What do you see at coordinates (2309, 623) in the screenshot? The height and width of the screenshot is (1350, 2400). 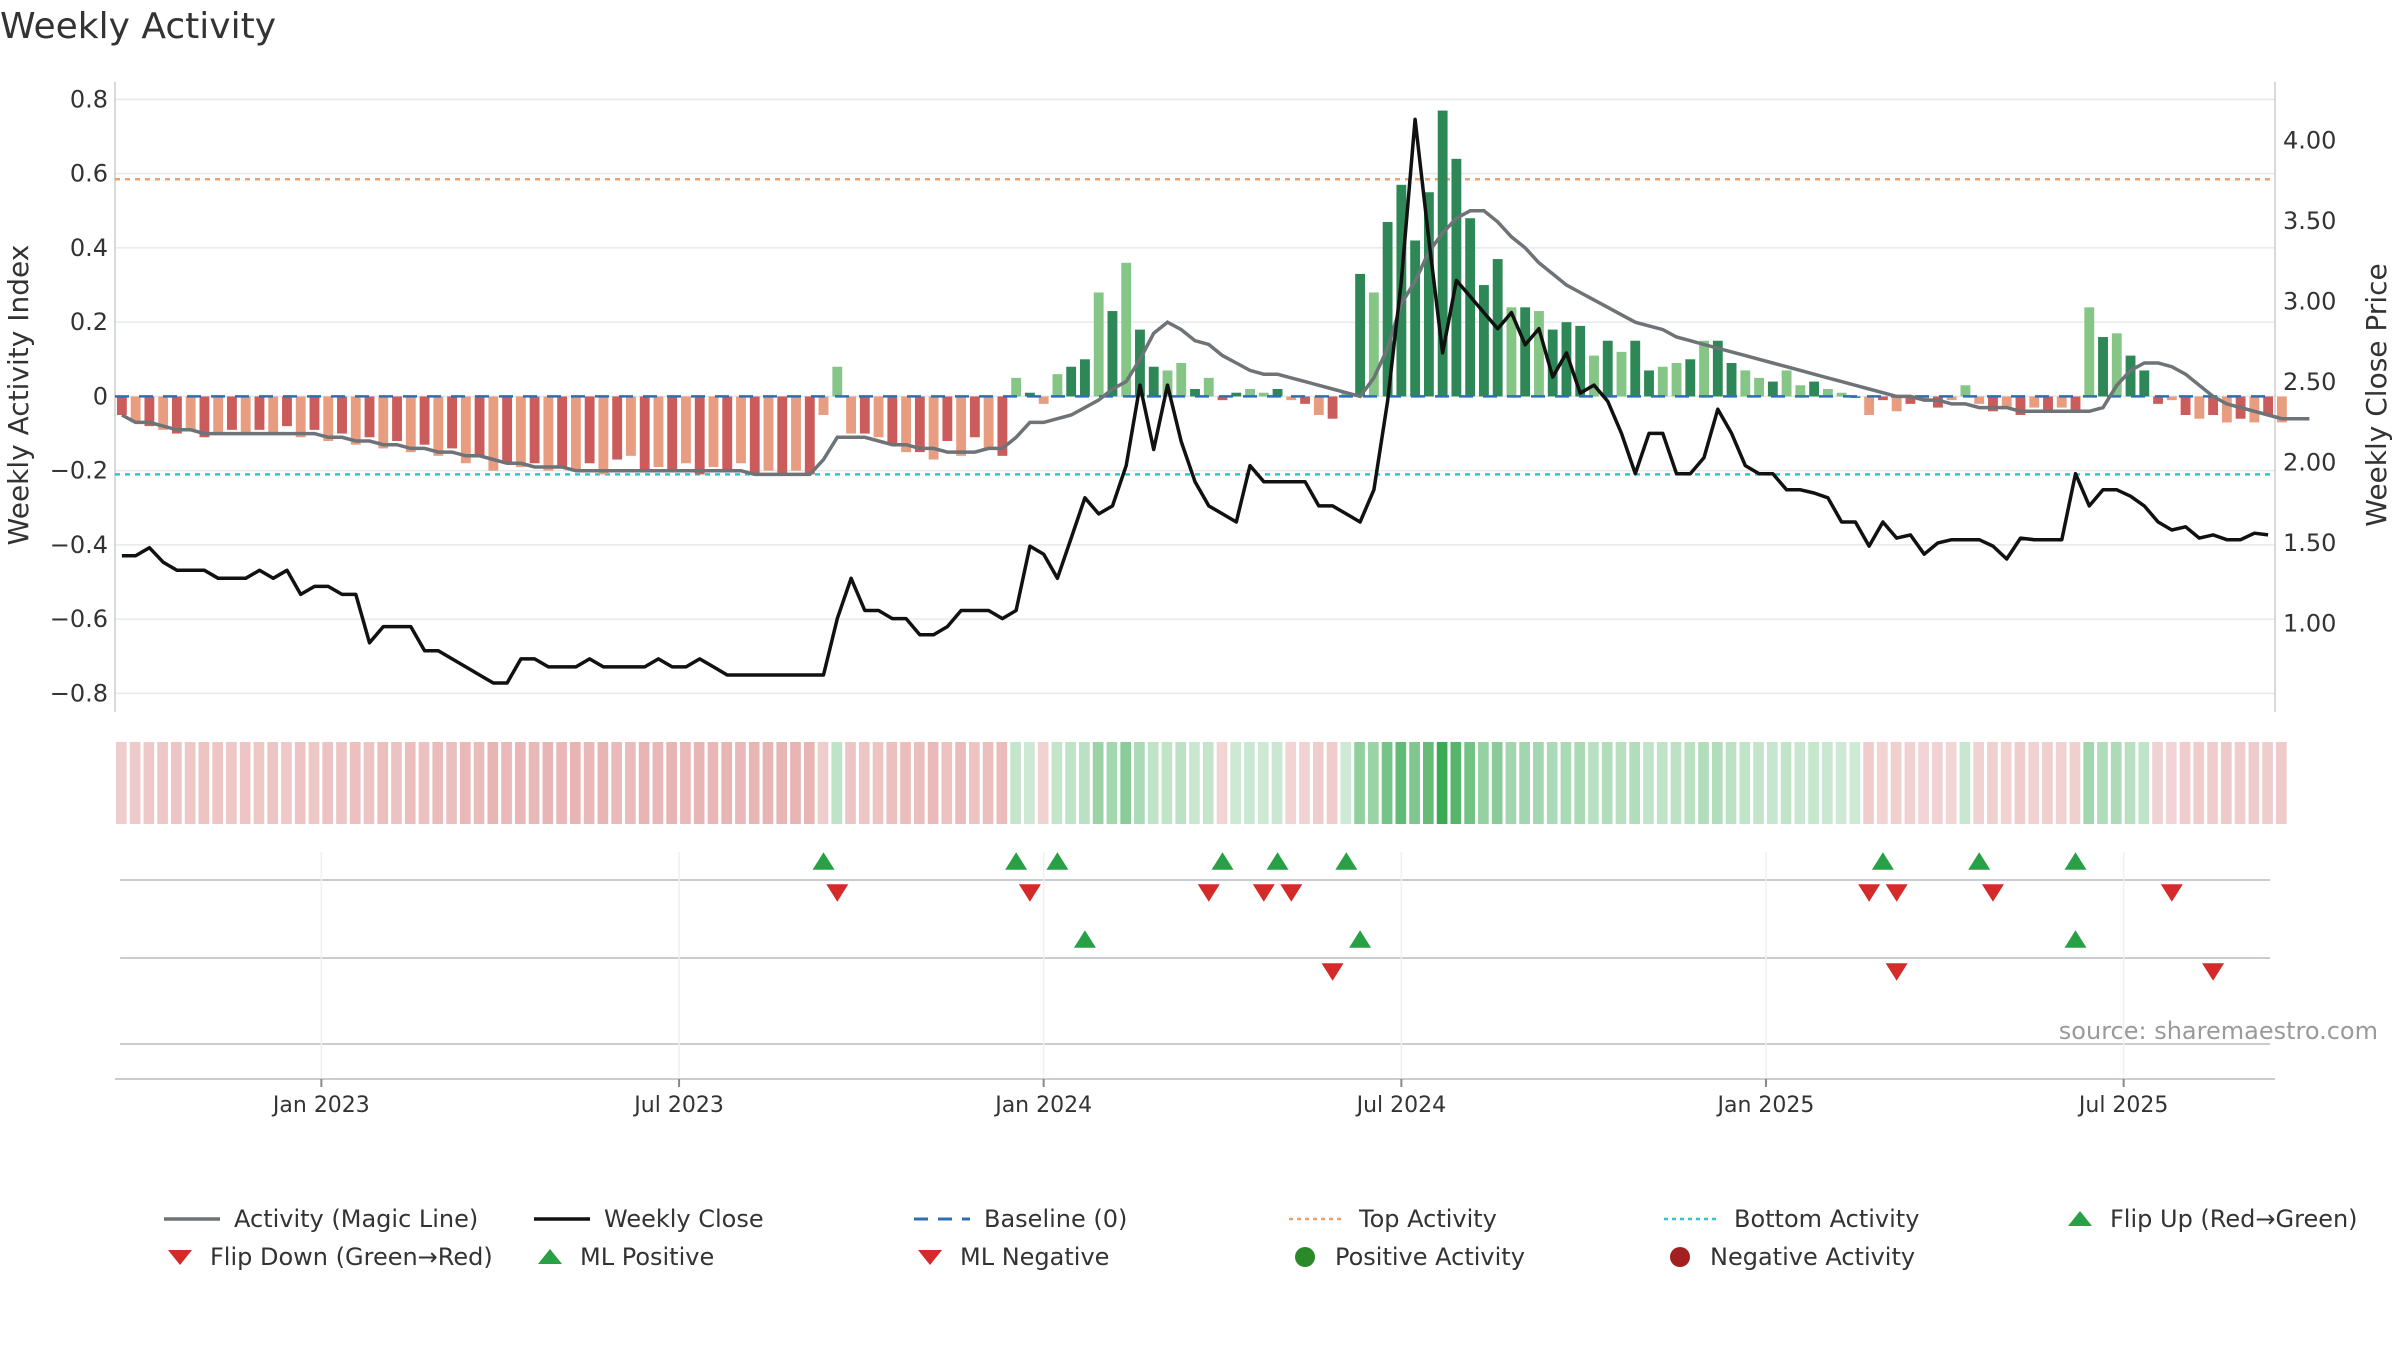 I see `y-right-tick-label: 1.00` at bounding box center [2309, 623].